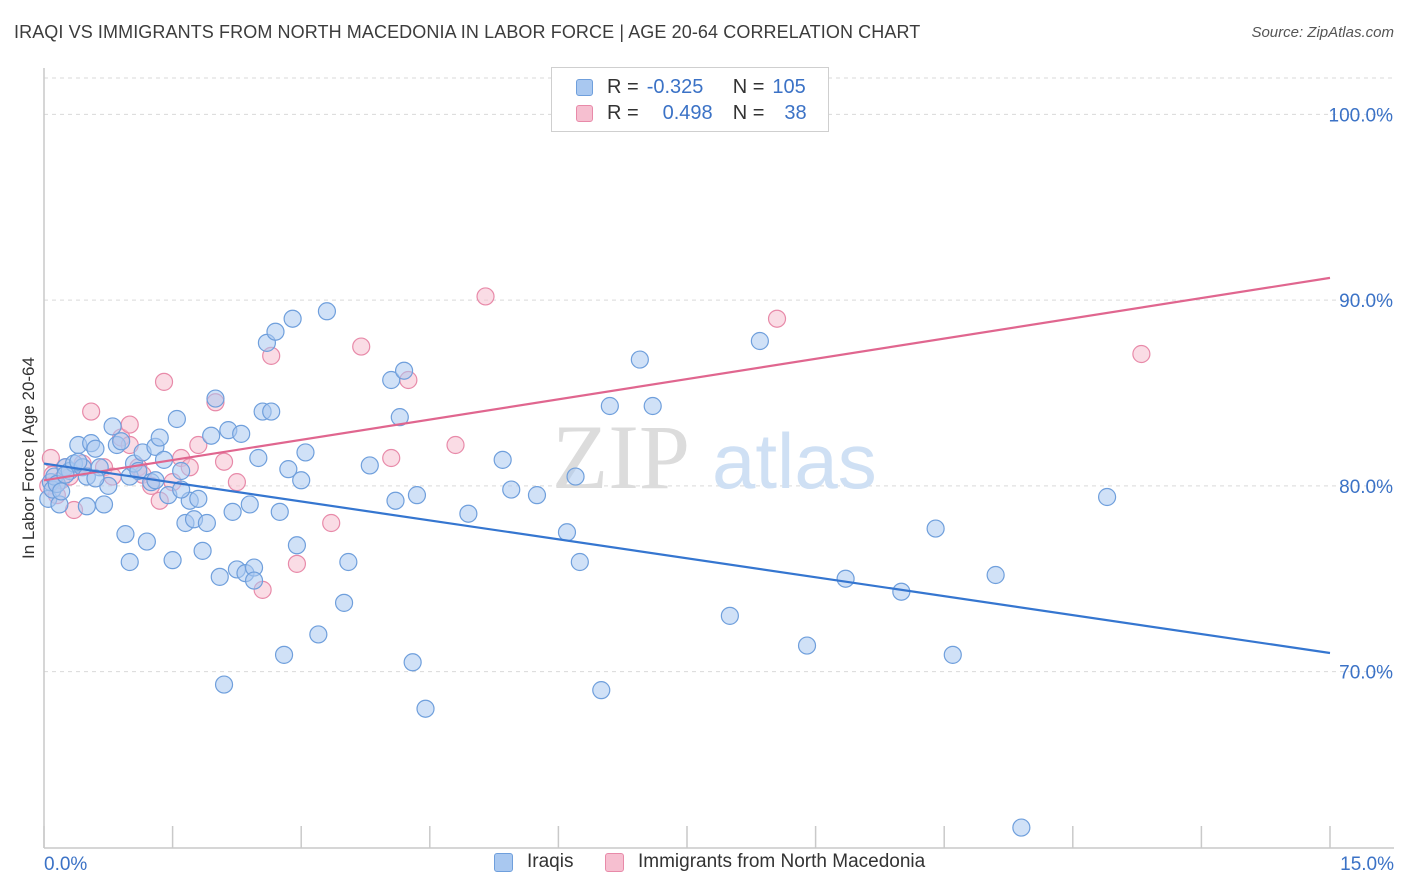  Describe the element at coordinates (1322, 32) in the screenshot. I see `source-label: Source: ZipAtlas.com` at that location.